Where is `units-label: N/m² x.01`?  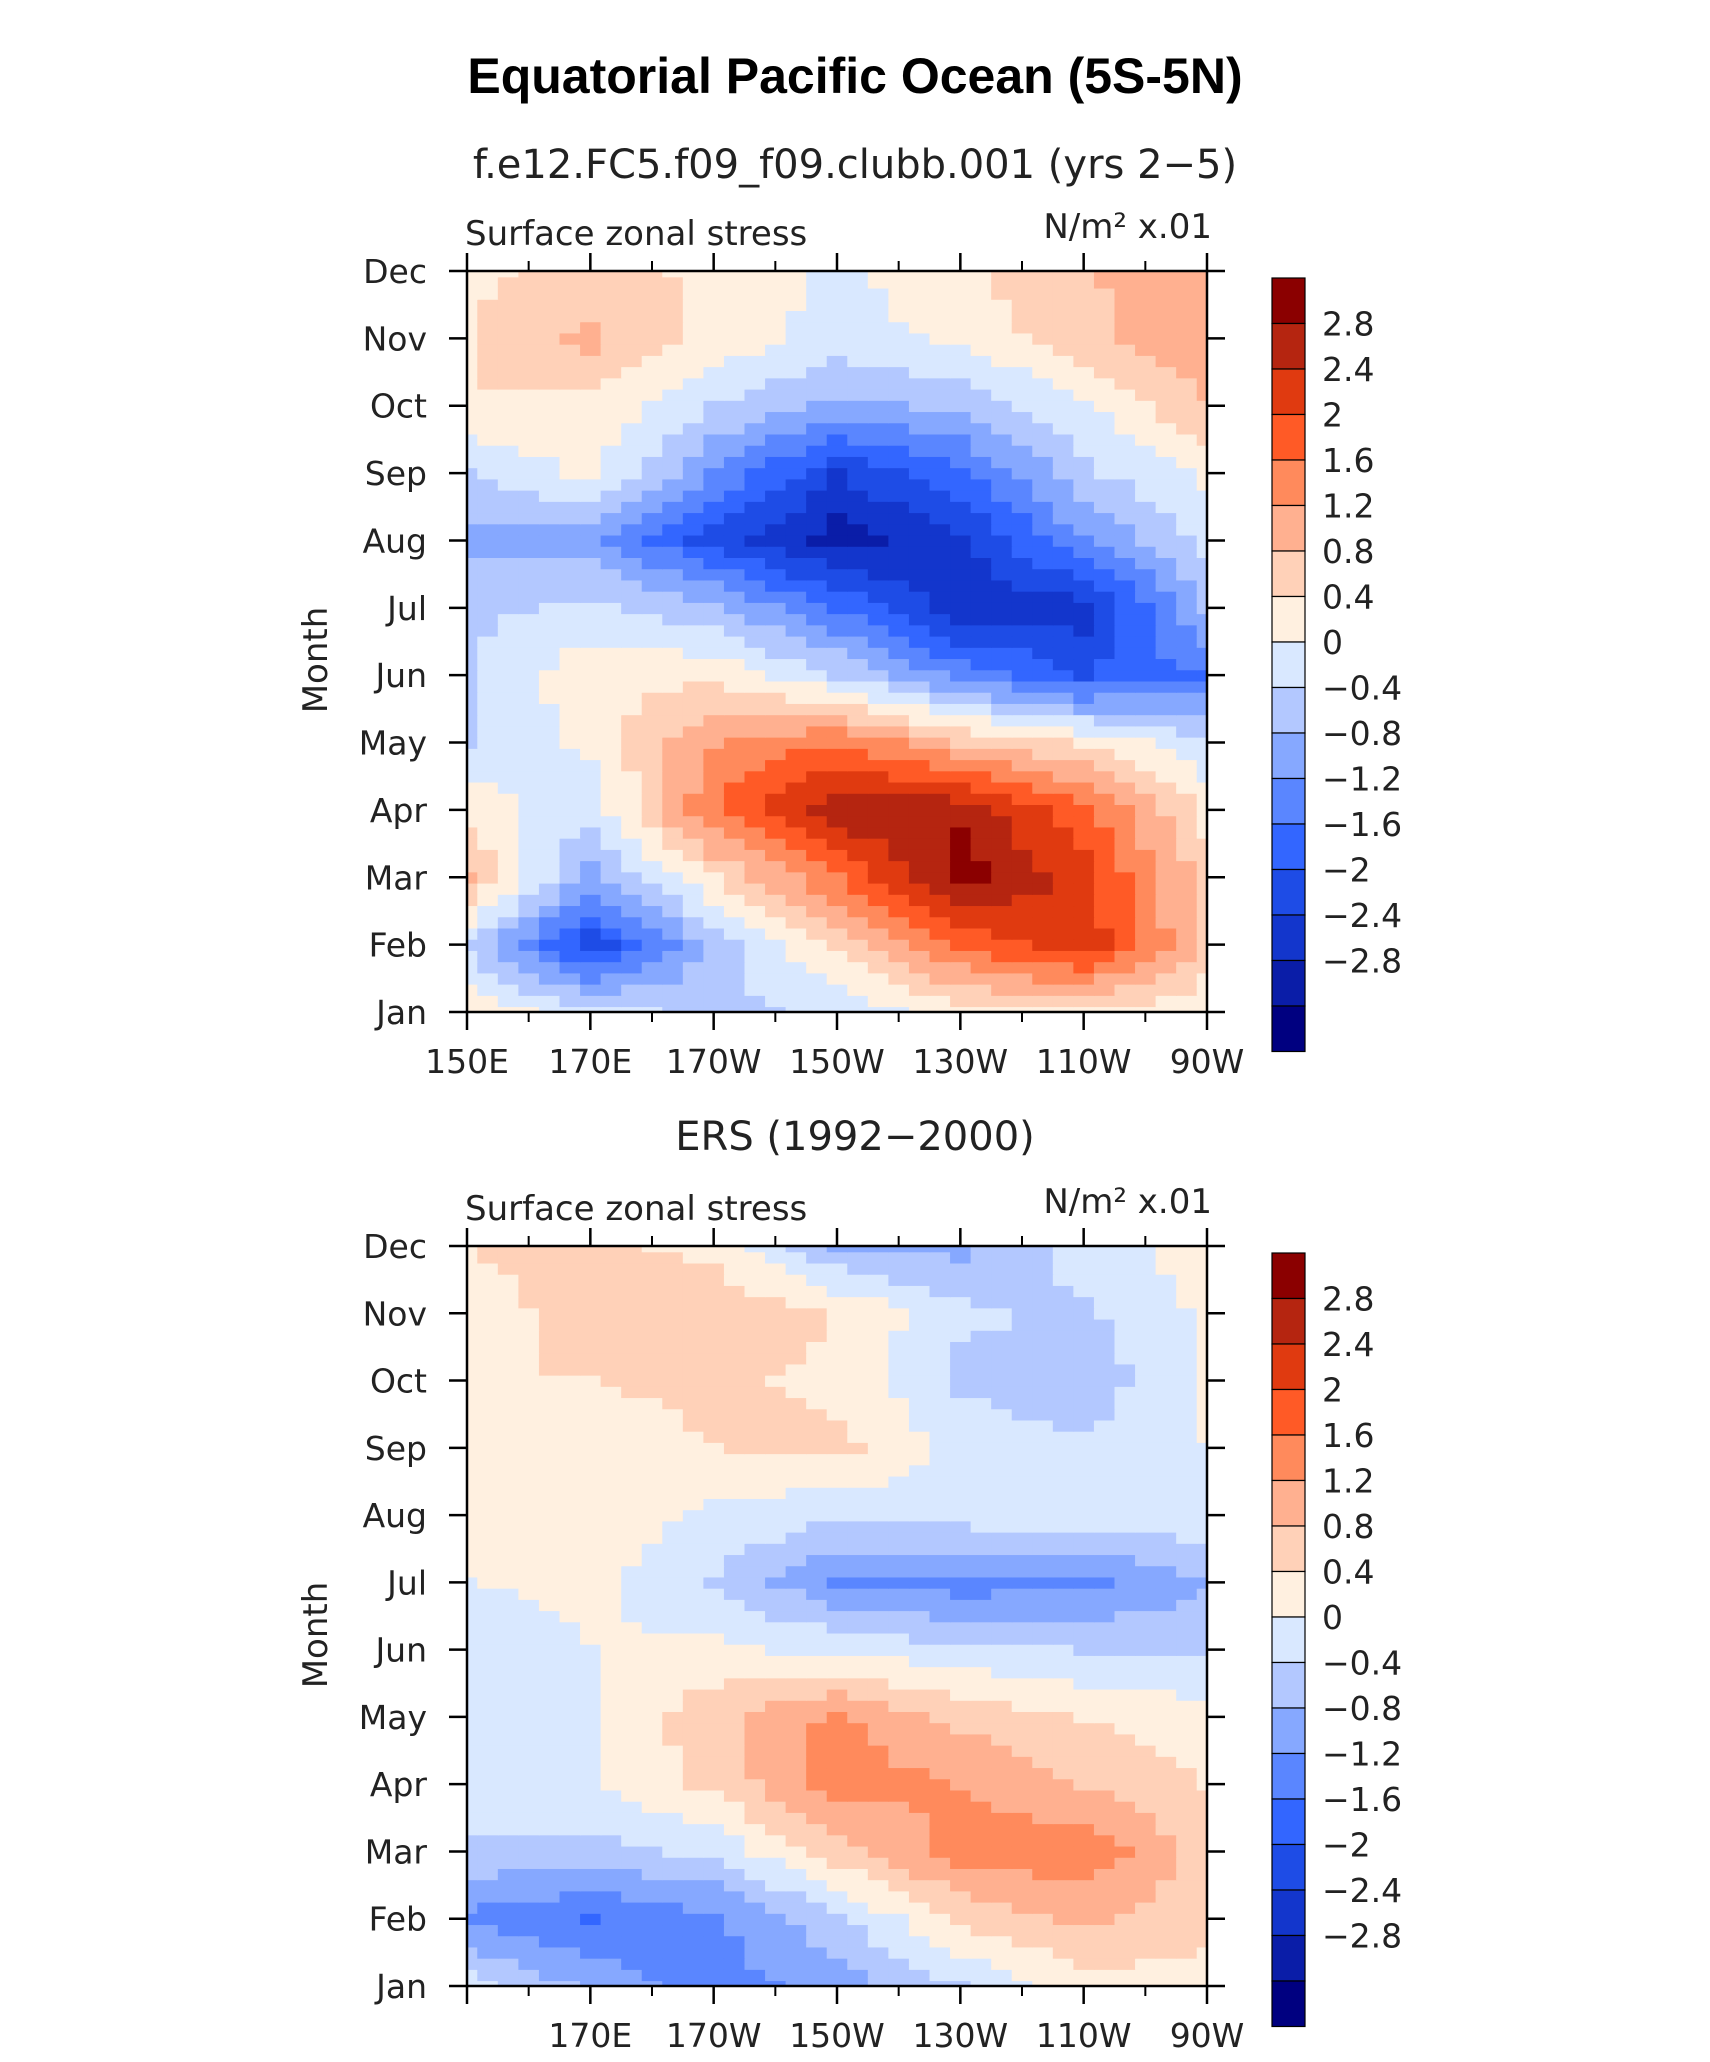
units-label: N/m² x.01 is located at coordinates (1127, 1202).